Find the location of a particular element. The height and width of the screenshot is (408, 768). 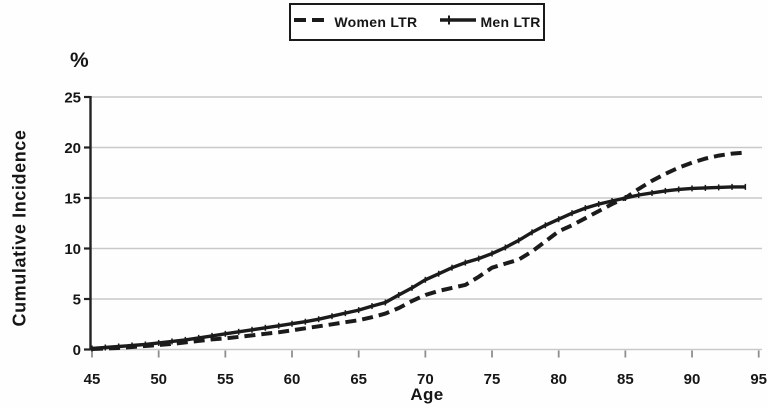

dashed-line-icon is located at coordinates (312, 22).